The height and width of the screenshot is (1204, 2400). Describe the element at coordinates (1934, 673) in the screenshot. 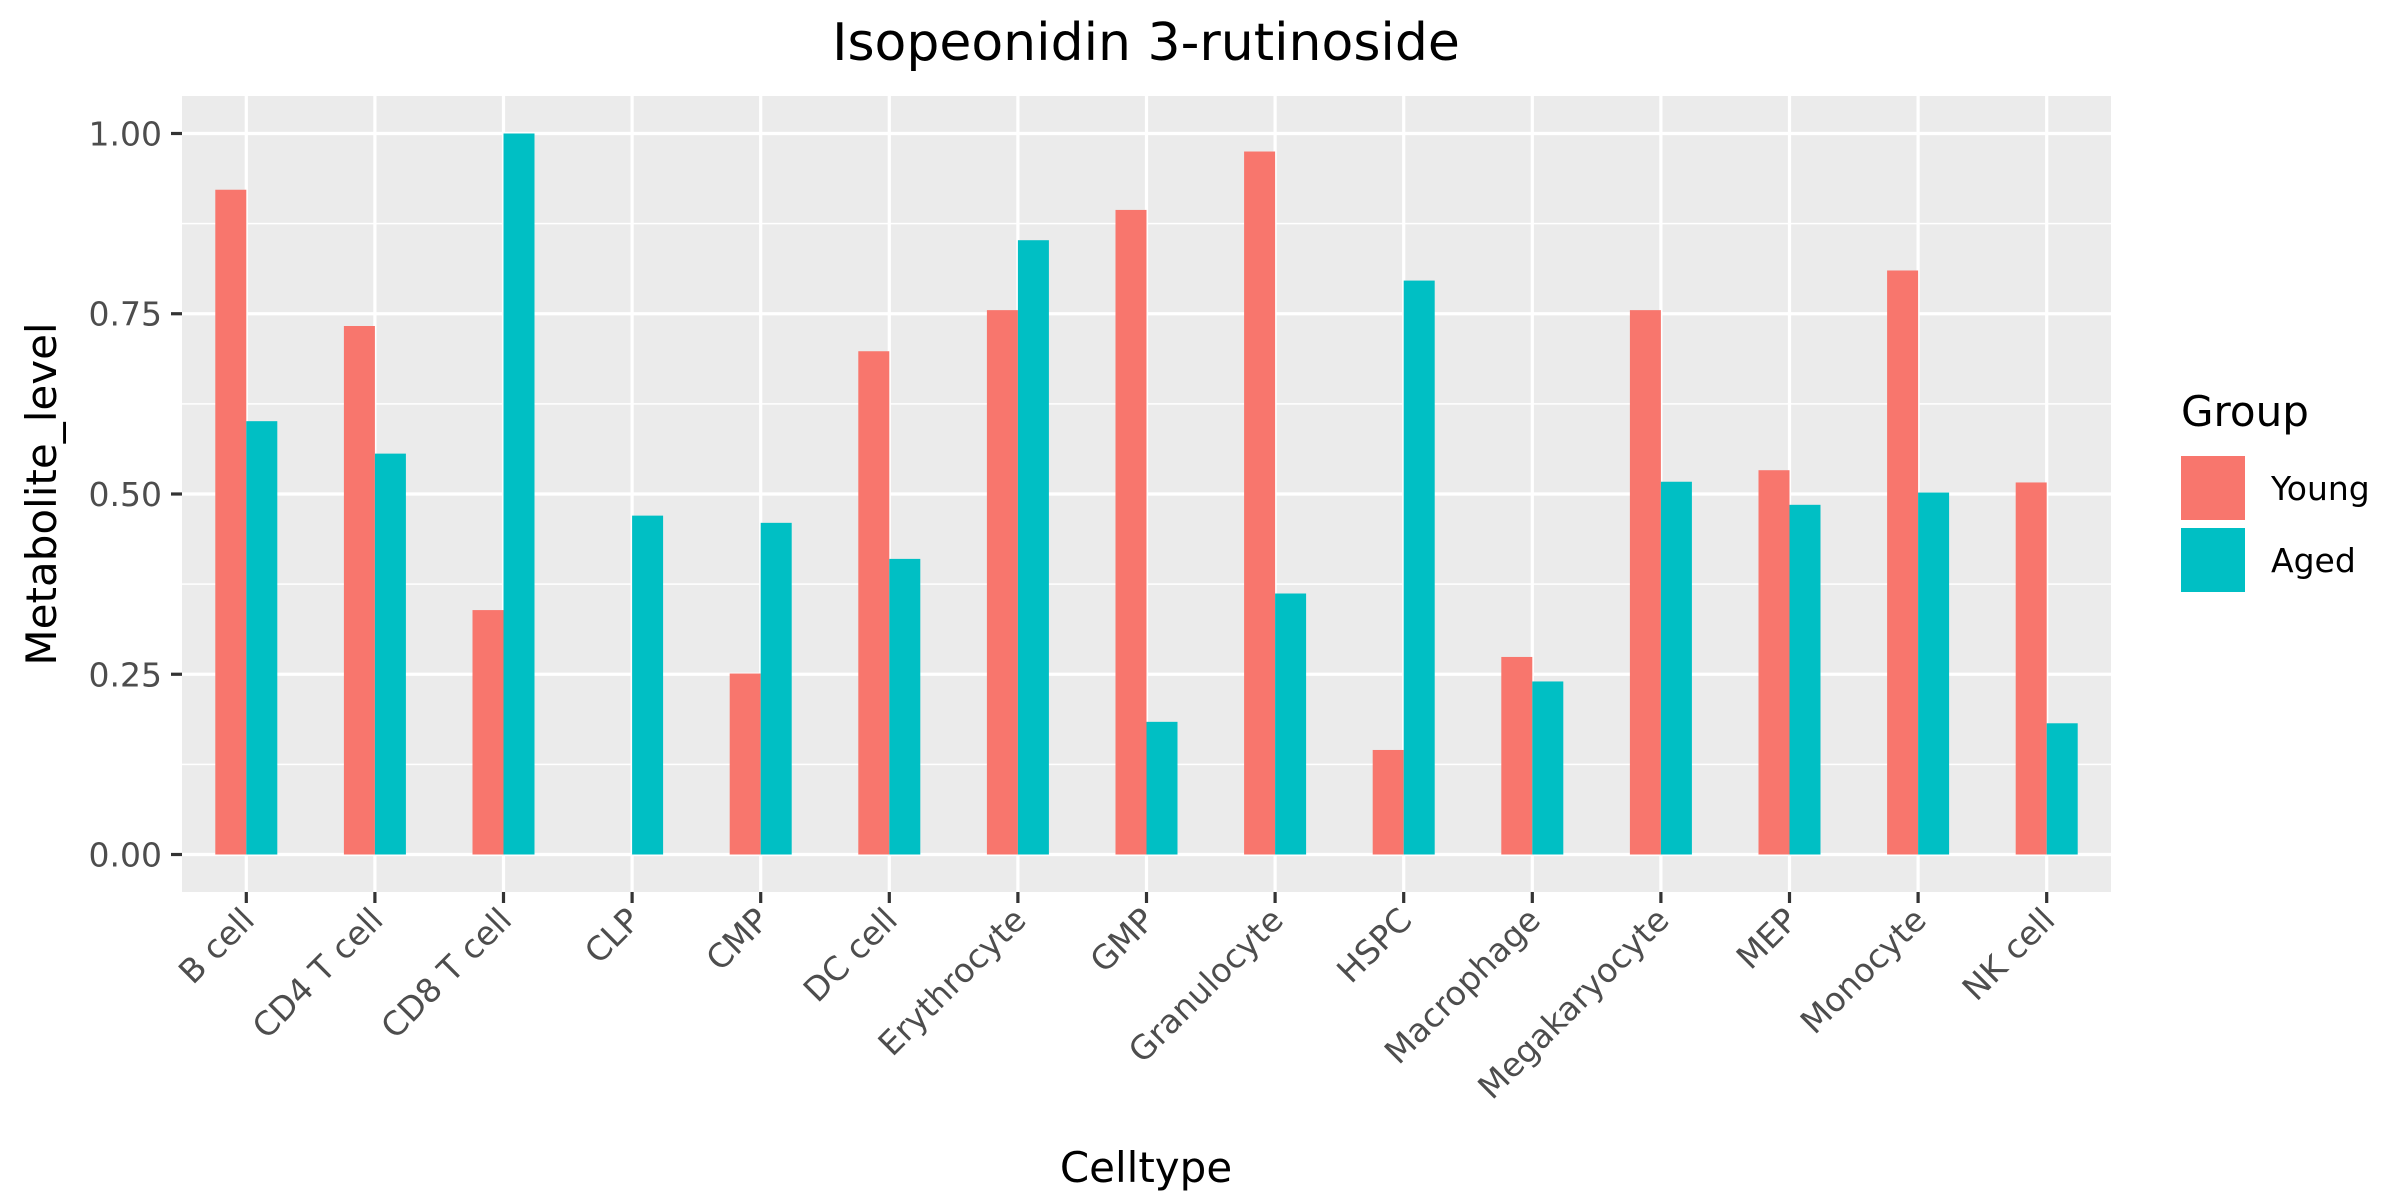

I see `bar-aged-monocyte` at that location.